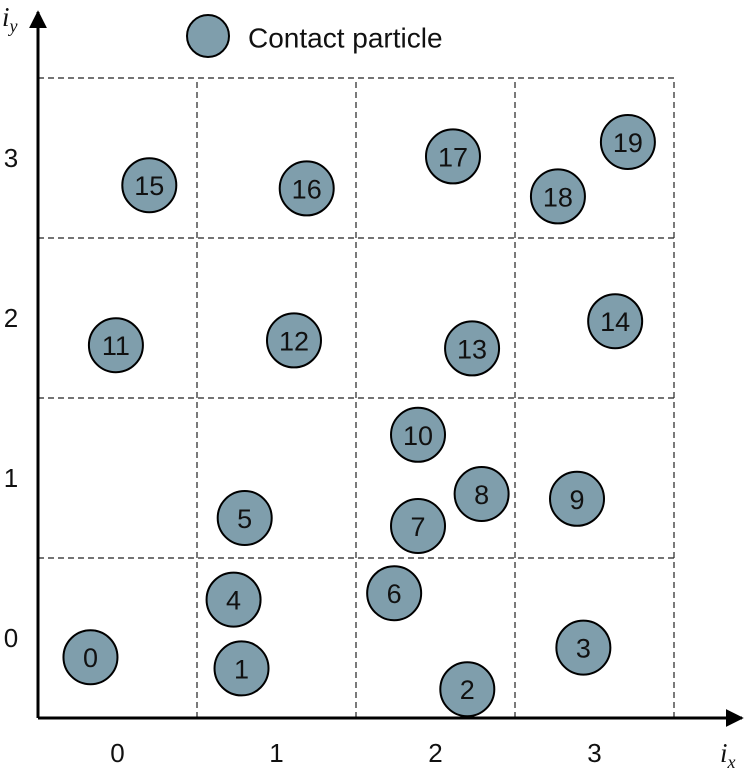 This screenshot has height=776, width=747. I want to click on particle-10: 10, so click(418, 434).